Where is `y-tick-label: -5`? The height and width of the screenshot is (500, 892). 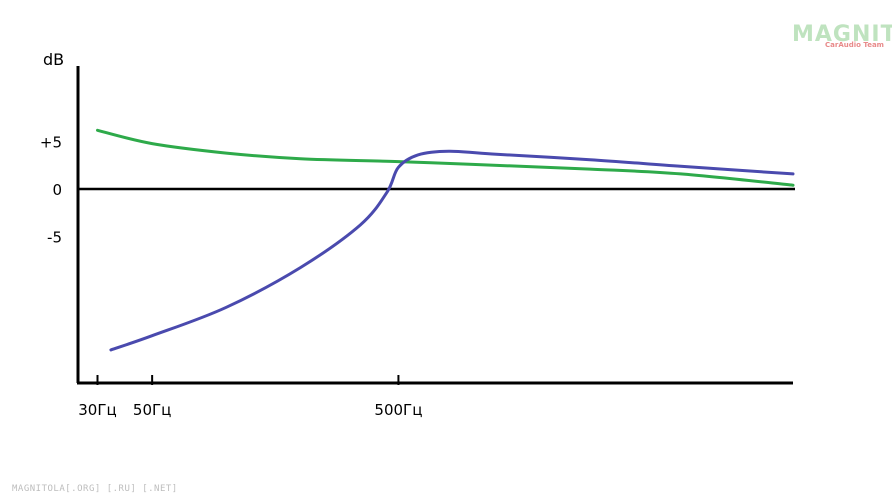 y-tick-label: -5 is located at coordinates (54, 237).